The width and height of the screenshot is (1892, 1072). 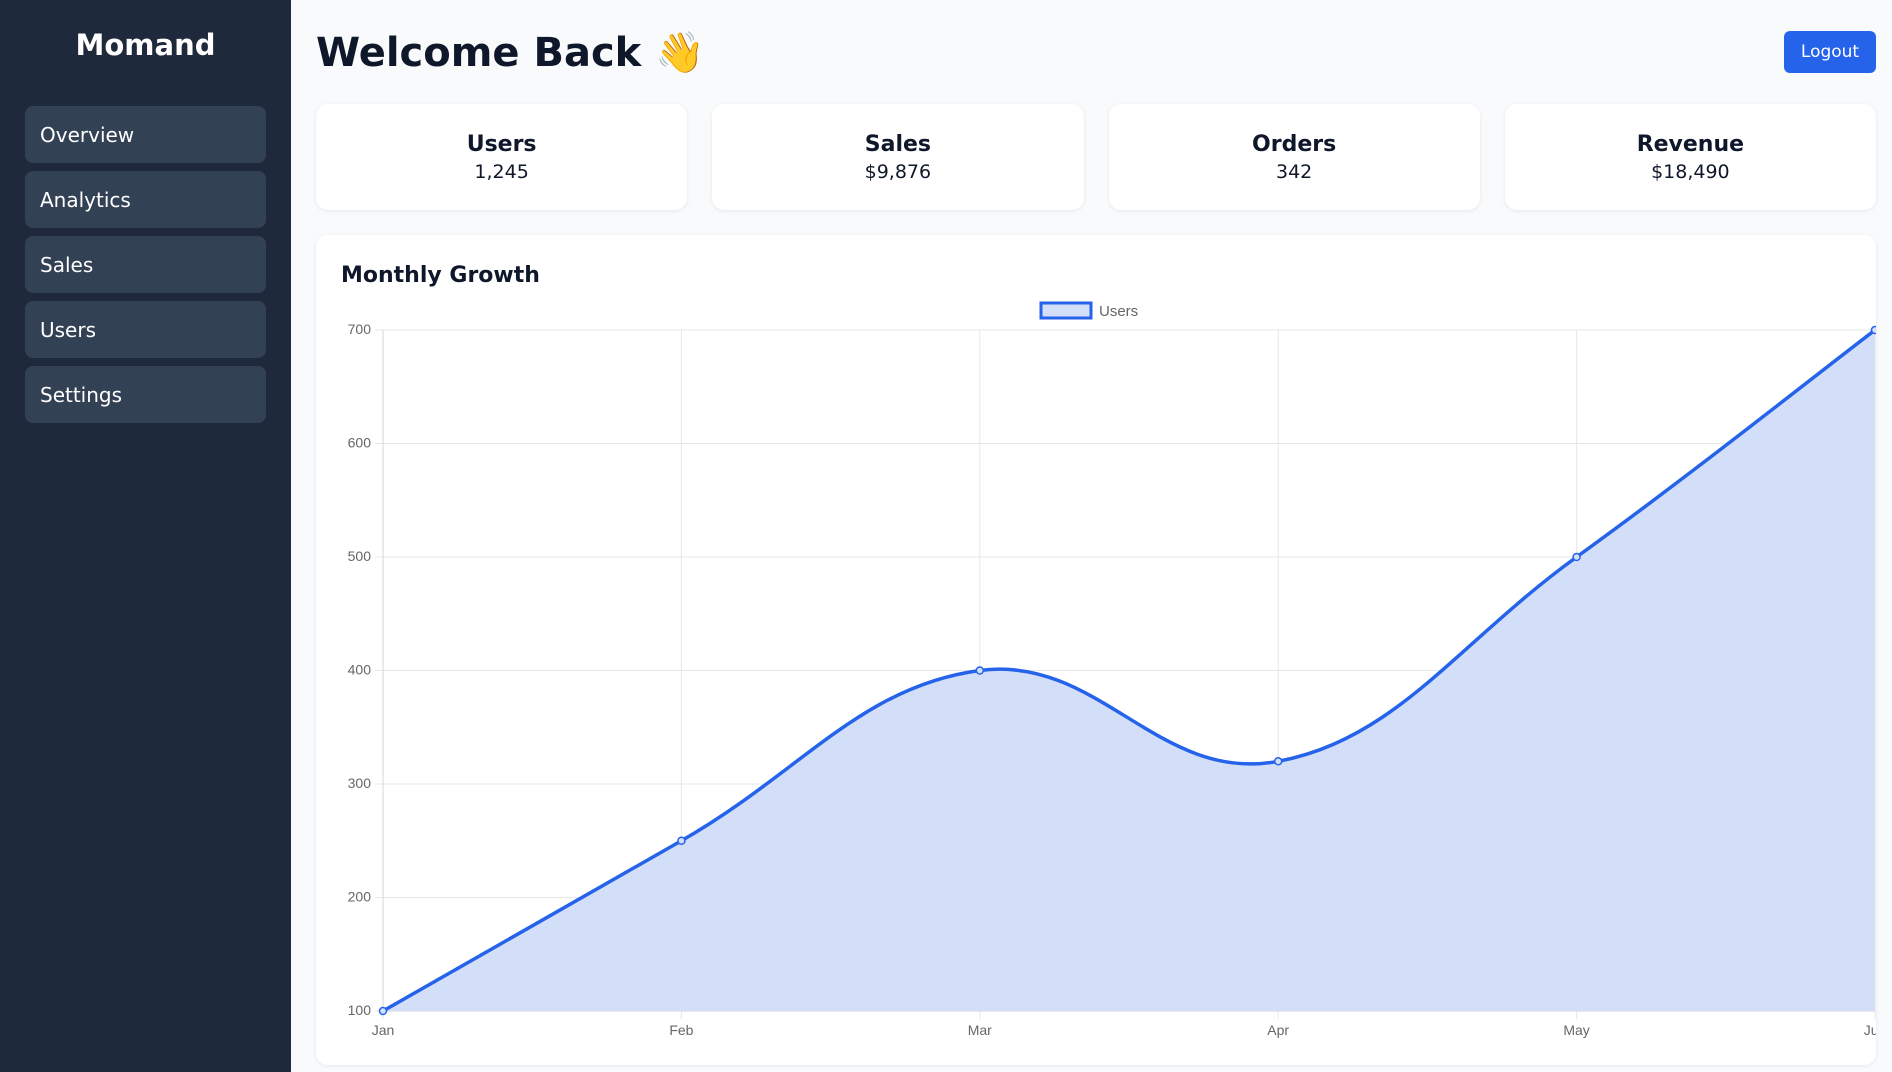 I want to click on sidebar-nav: Overview Analytics Sales Users Settings, so click(x=145, y=264).